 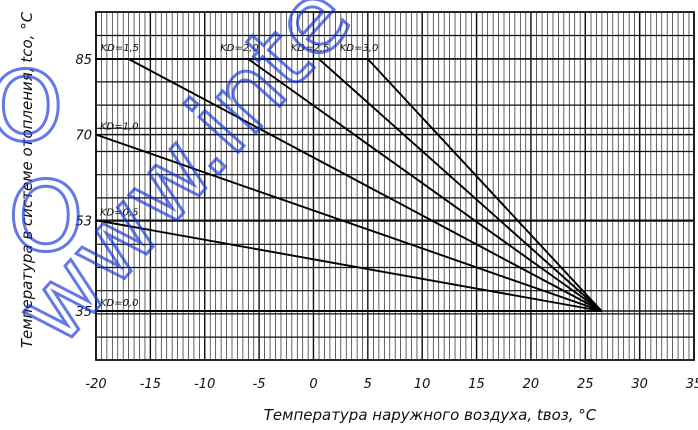 What do you see at coordinates (119, 212) in the screenshot?
I see `series-label: KD=0,5` at bounding box center [119, 212].